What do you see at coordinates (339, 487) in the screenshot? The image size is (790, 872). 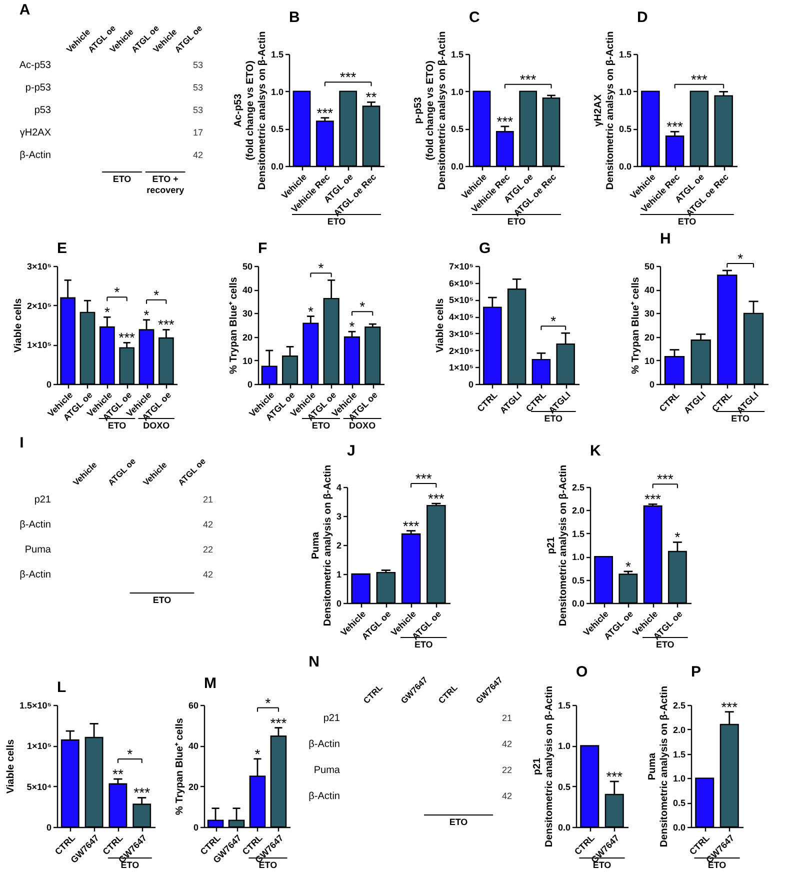 I see `y-tick-label: 4` at bounding box center [339, 487].